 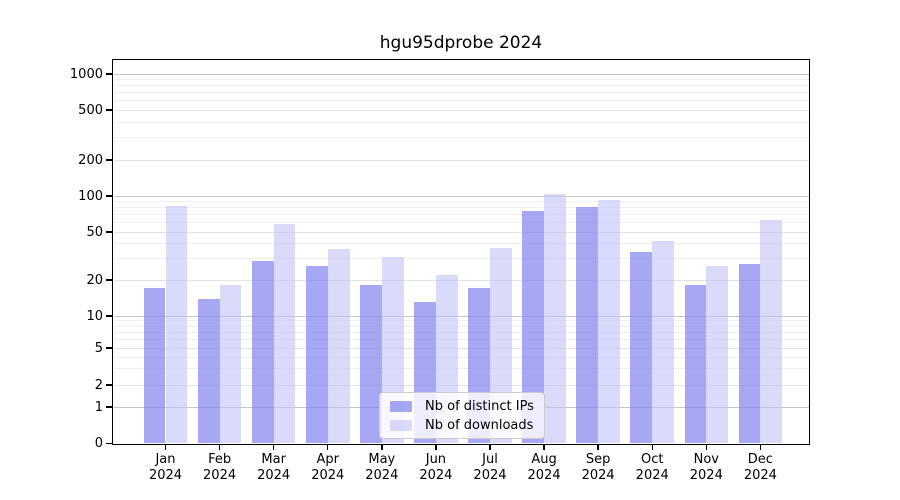 I want to click on bar-nb-of-downloads-oct, so click(x=663, y=342).